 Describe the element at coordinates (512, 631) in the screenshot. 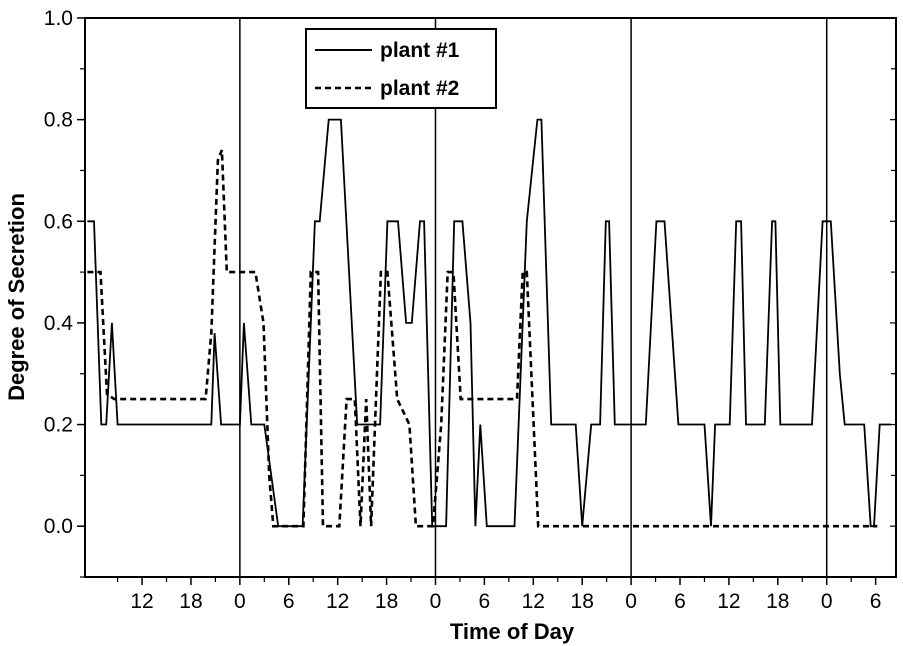

I see `x-axis-title: Time of Day` at that location.